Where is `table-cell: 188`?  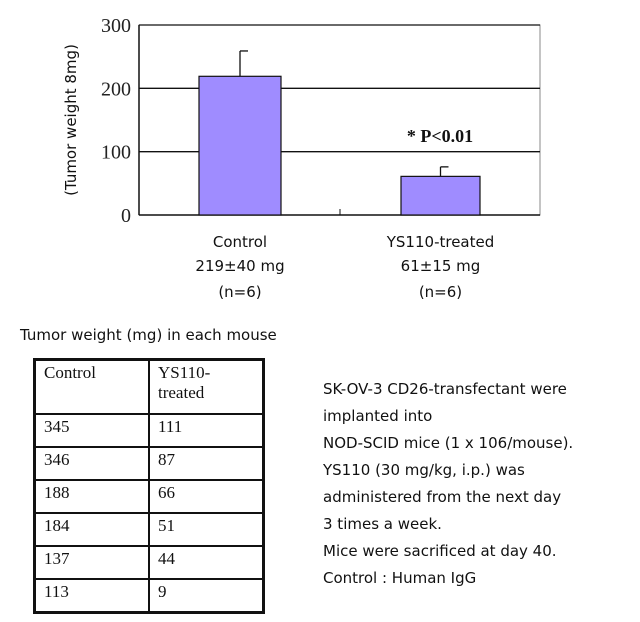 table-cell: 188 is located at coordinates (91, 496).